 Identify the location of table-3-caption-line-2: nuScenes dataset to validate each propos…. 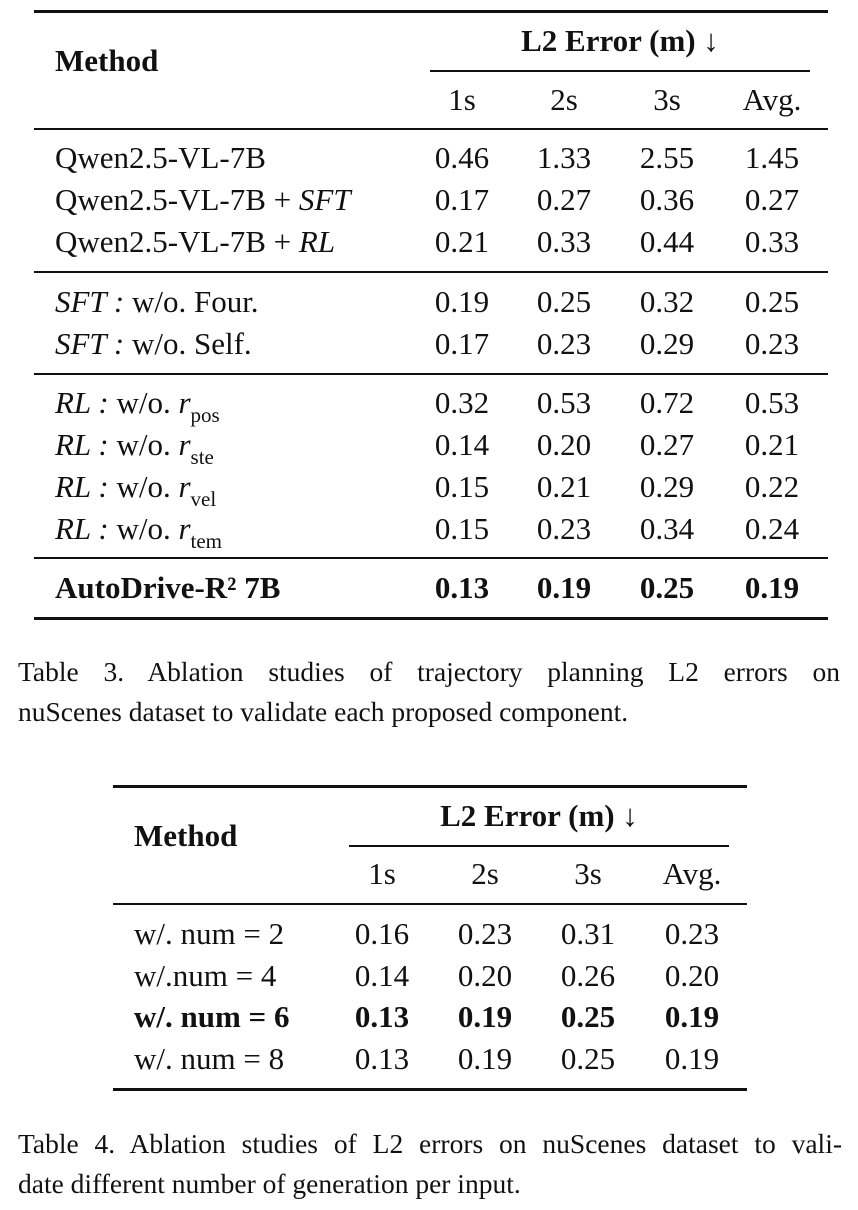
(323, 711).